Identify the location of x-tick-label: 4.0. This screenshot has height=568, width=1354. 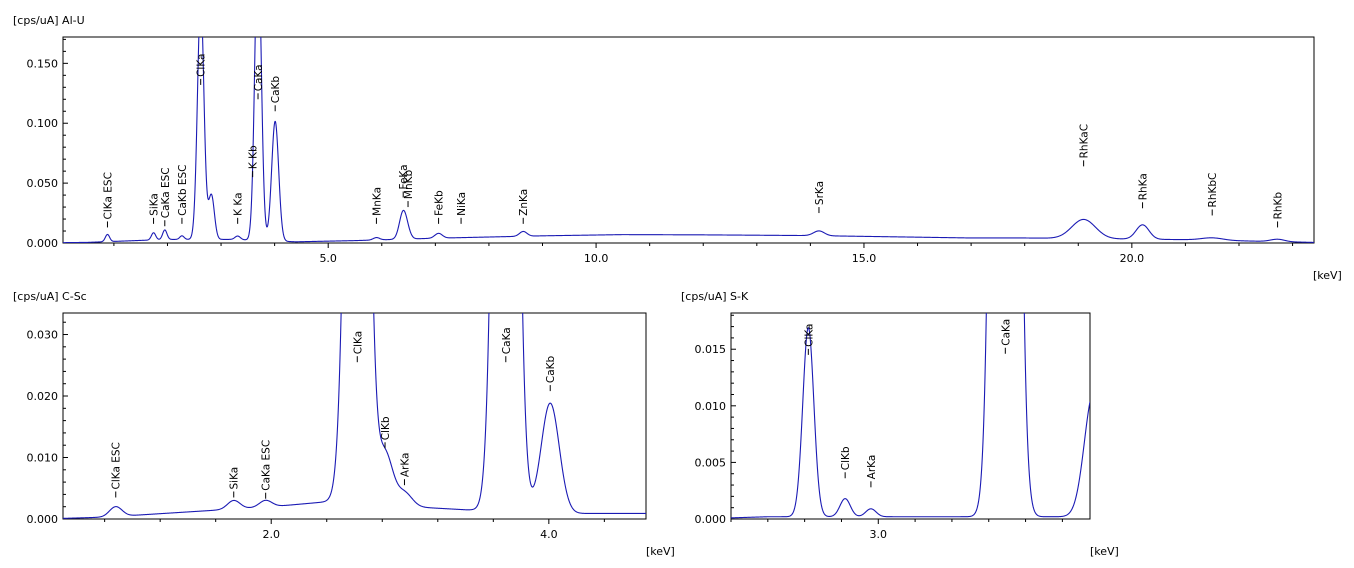
(549, 534).